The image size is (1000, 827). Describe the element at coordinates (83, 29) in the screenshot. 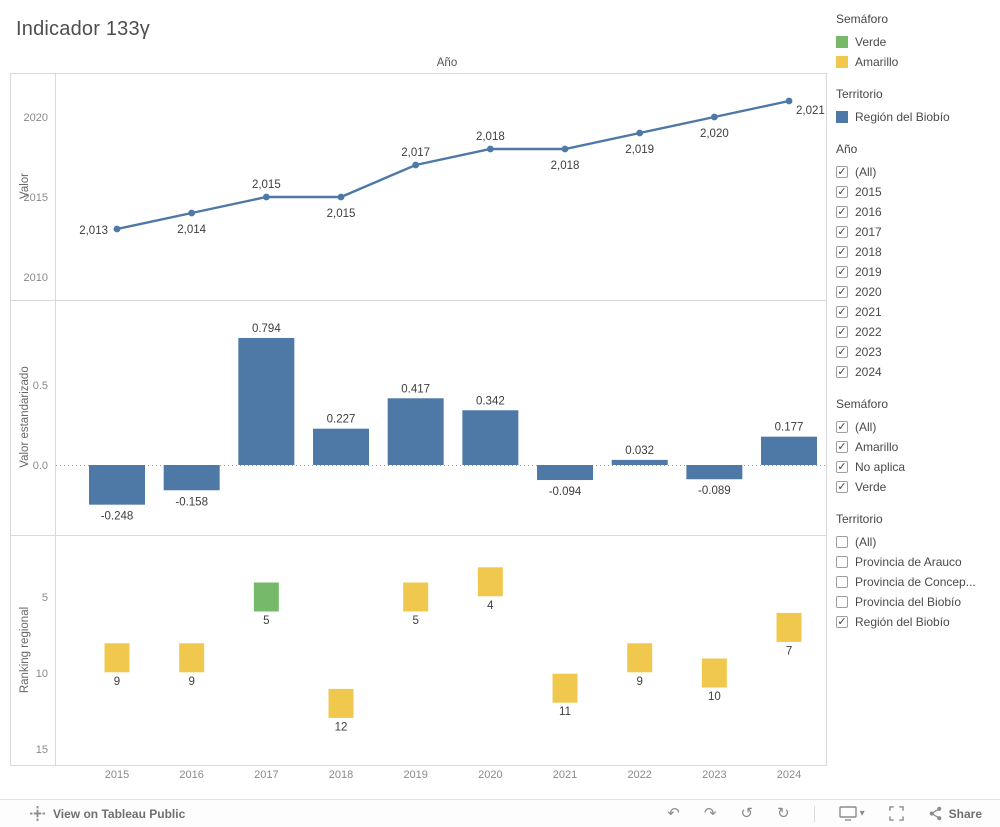

I see `page-title: Indicador 133γ` at that location.